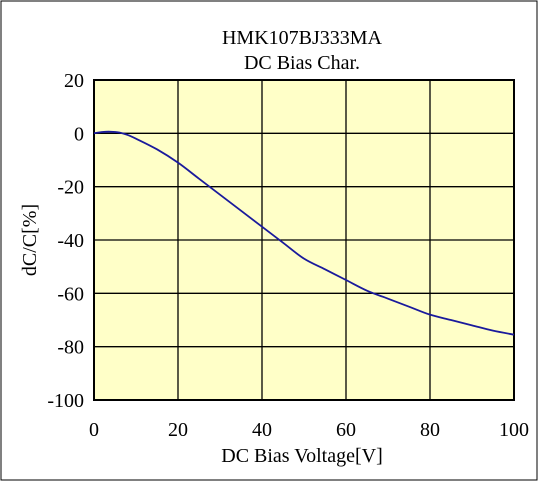  I want to click on y-tick-label: -40, so click(70, 241).